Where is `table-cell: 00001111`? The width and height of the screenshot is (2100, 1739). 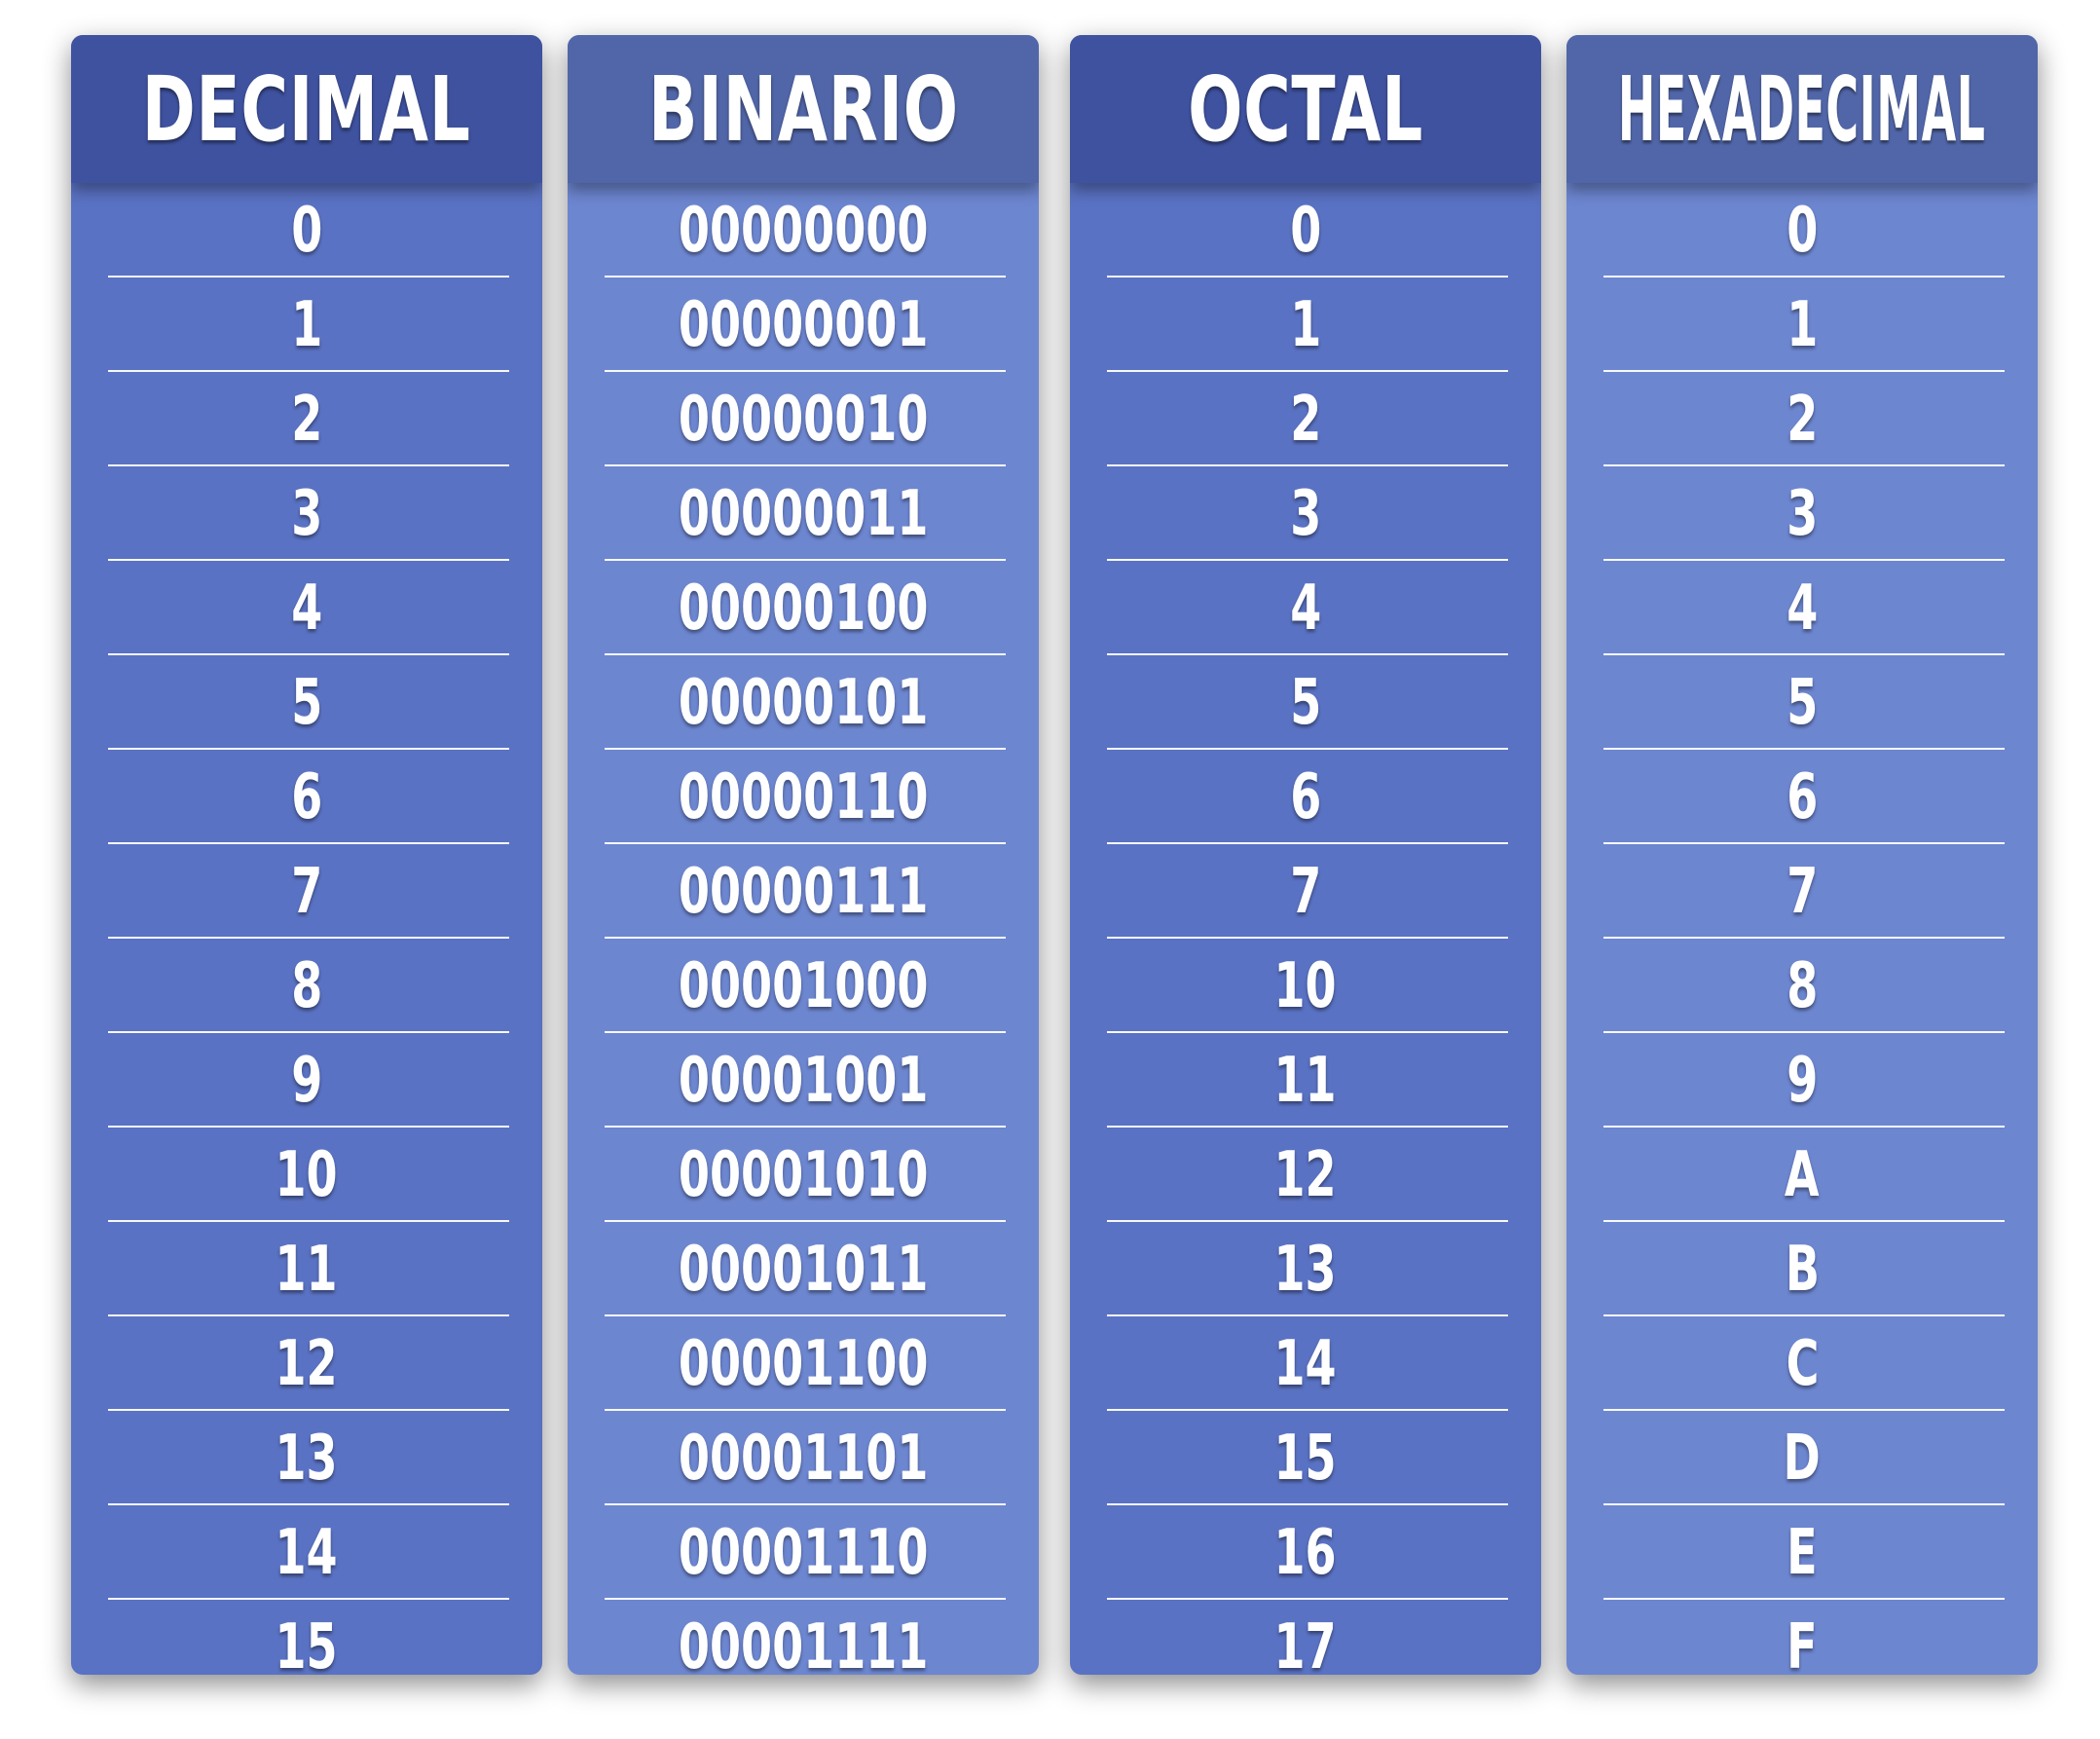 table-cell: 00001111 is located at coordinates (803, 1643).